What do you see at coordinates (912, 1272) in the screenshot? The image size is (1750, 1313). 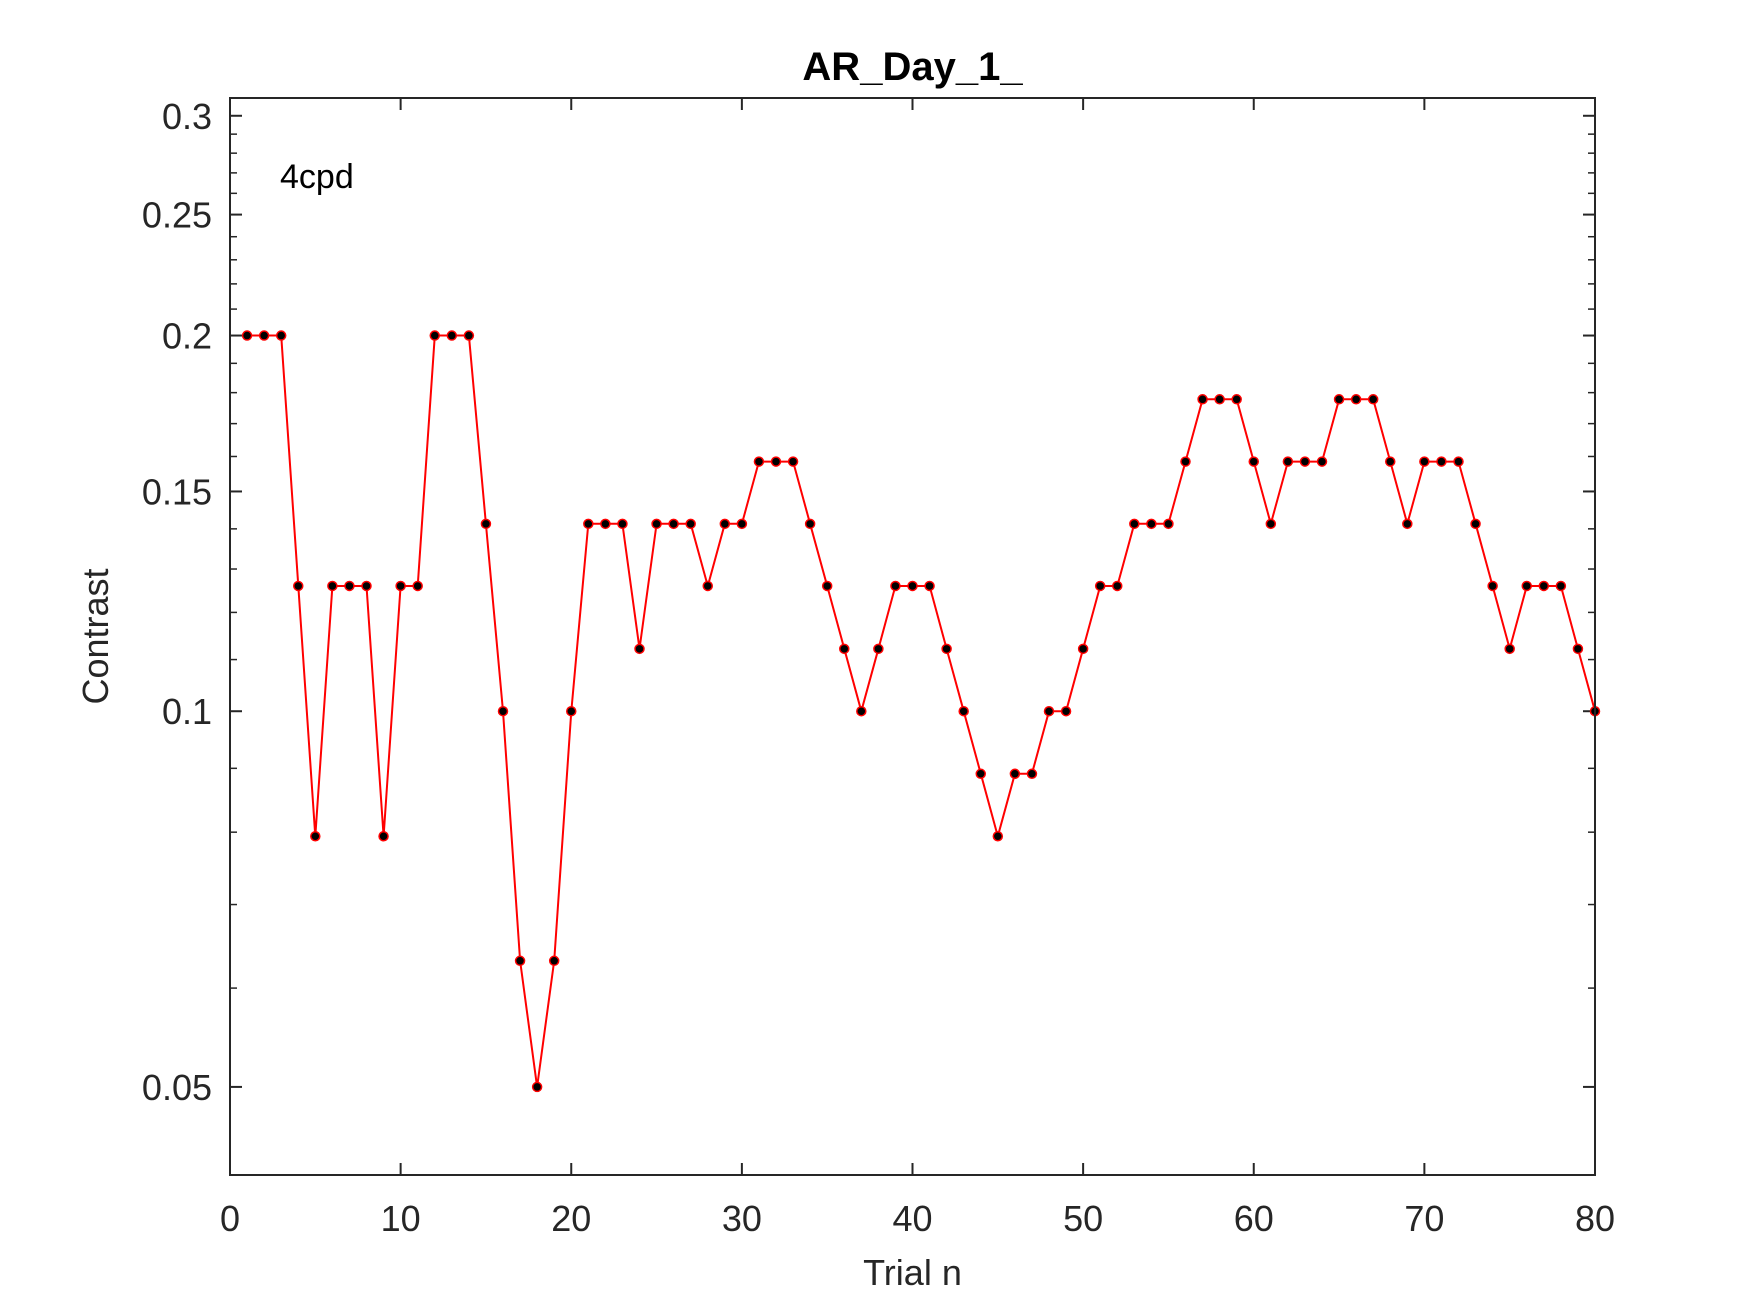 I see `x-axis-label: Trial n` at bounding box center [912, 1272].